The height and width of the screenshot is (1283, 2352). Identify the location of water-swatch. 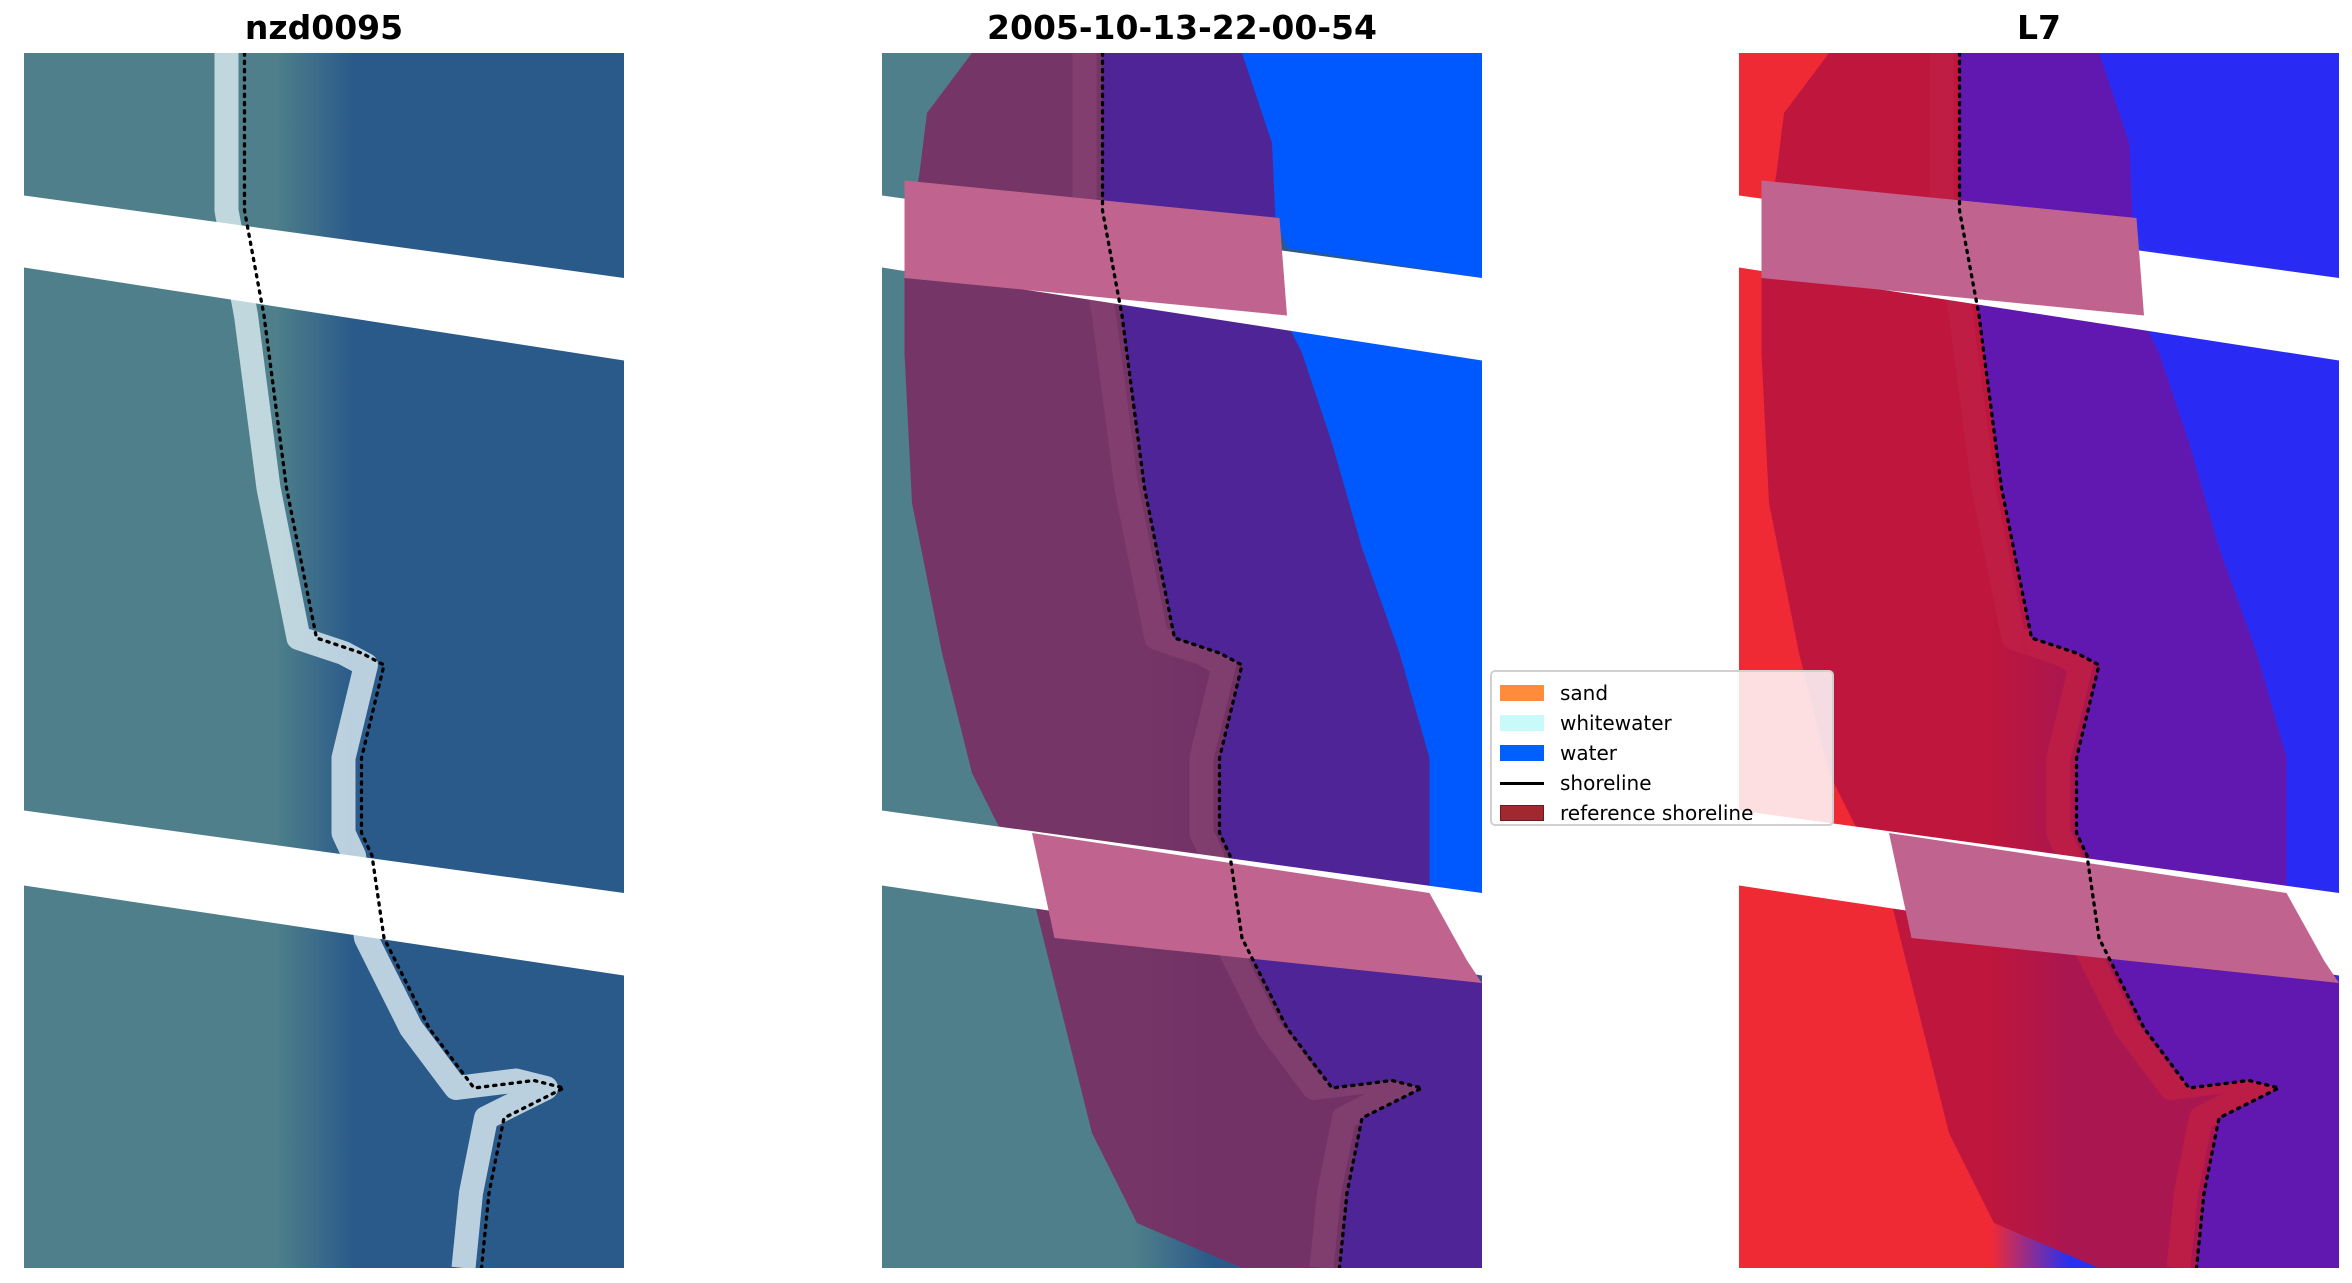
(1522, 753).